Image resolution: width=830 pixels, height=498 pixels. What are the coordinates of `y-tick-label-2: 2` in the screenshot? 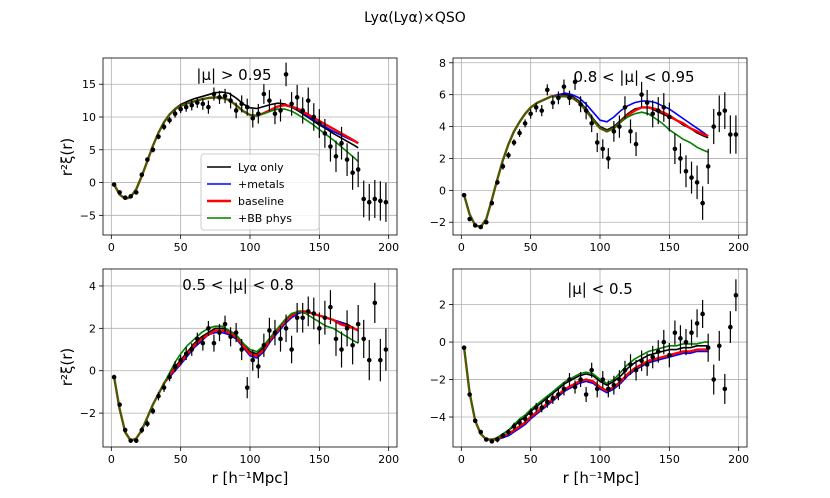 It's located at (442, 305).